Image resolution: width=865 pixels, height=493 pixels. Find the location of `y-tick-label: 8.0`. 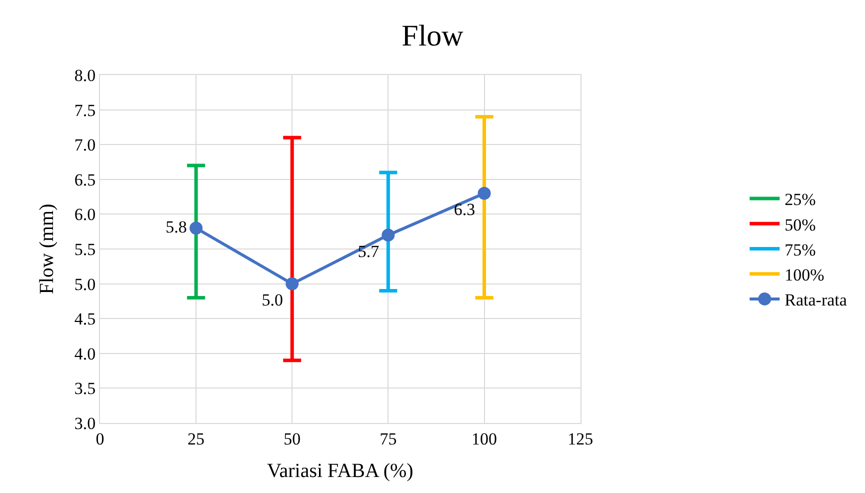

y-tick-label: 8.0 is located at coordinates (85, 75).